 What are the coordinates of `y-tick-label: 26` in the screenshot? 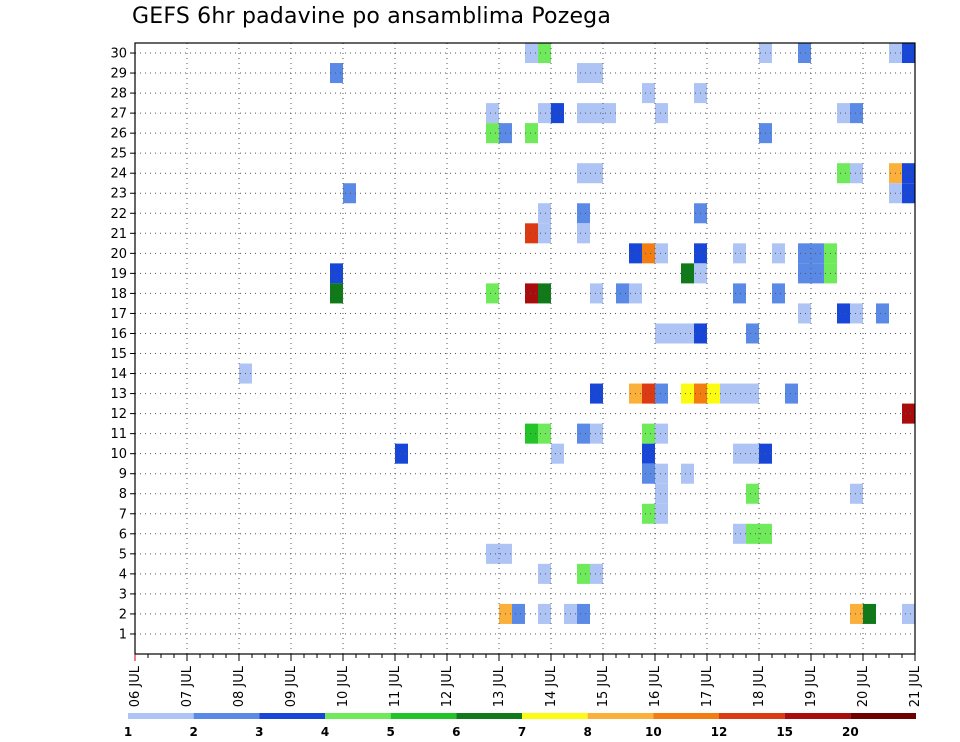 It's located at (118, 134).